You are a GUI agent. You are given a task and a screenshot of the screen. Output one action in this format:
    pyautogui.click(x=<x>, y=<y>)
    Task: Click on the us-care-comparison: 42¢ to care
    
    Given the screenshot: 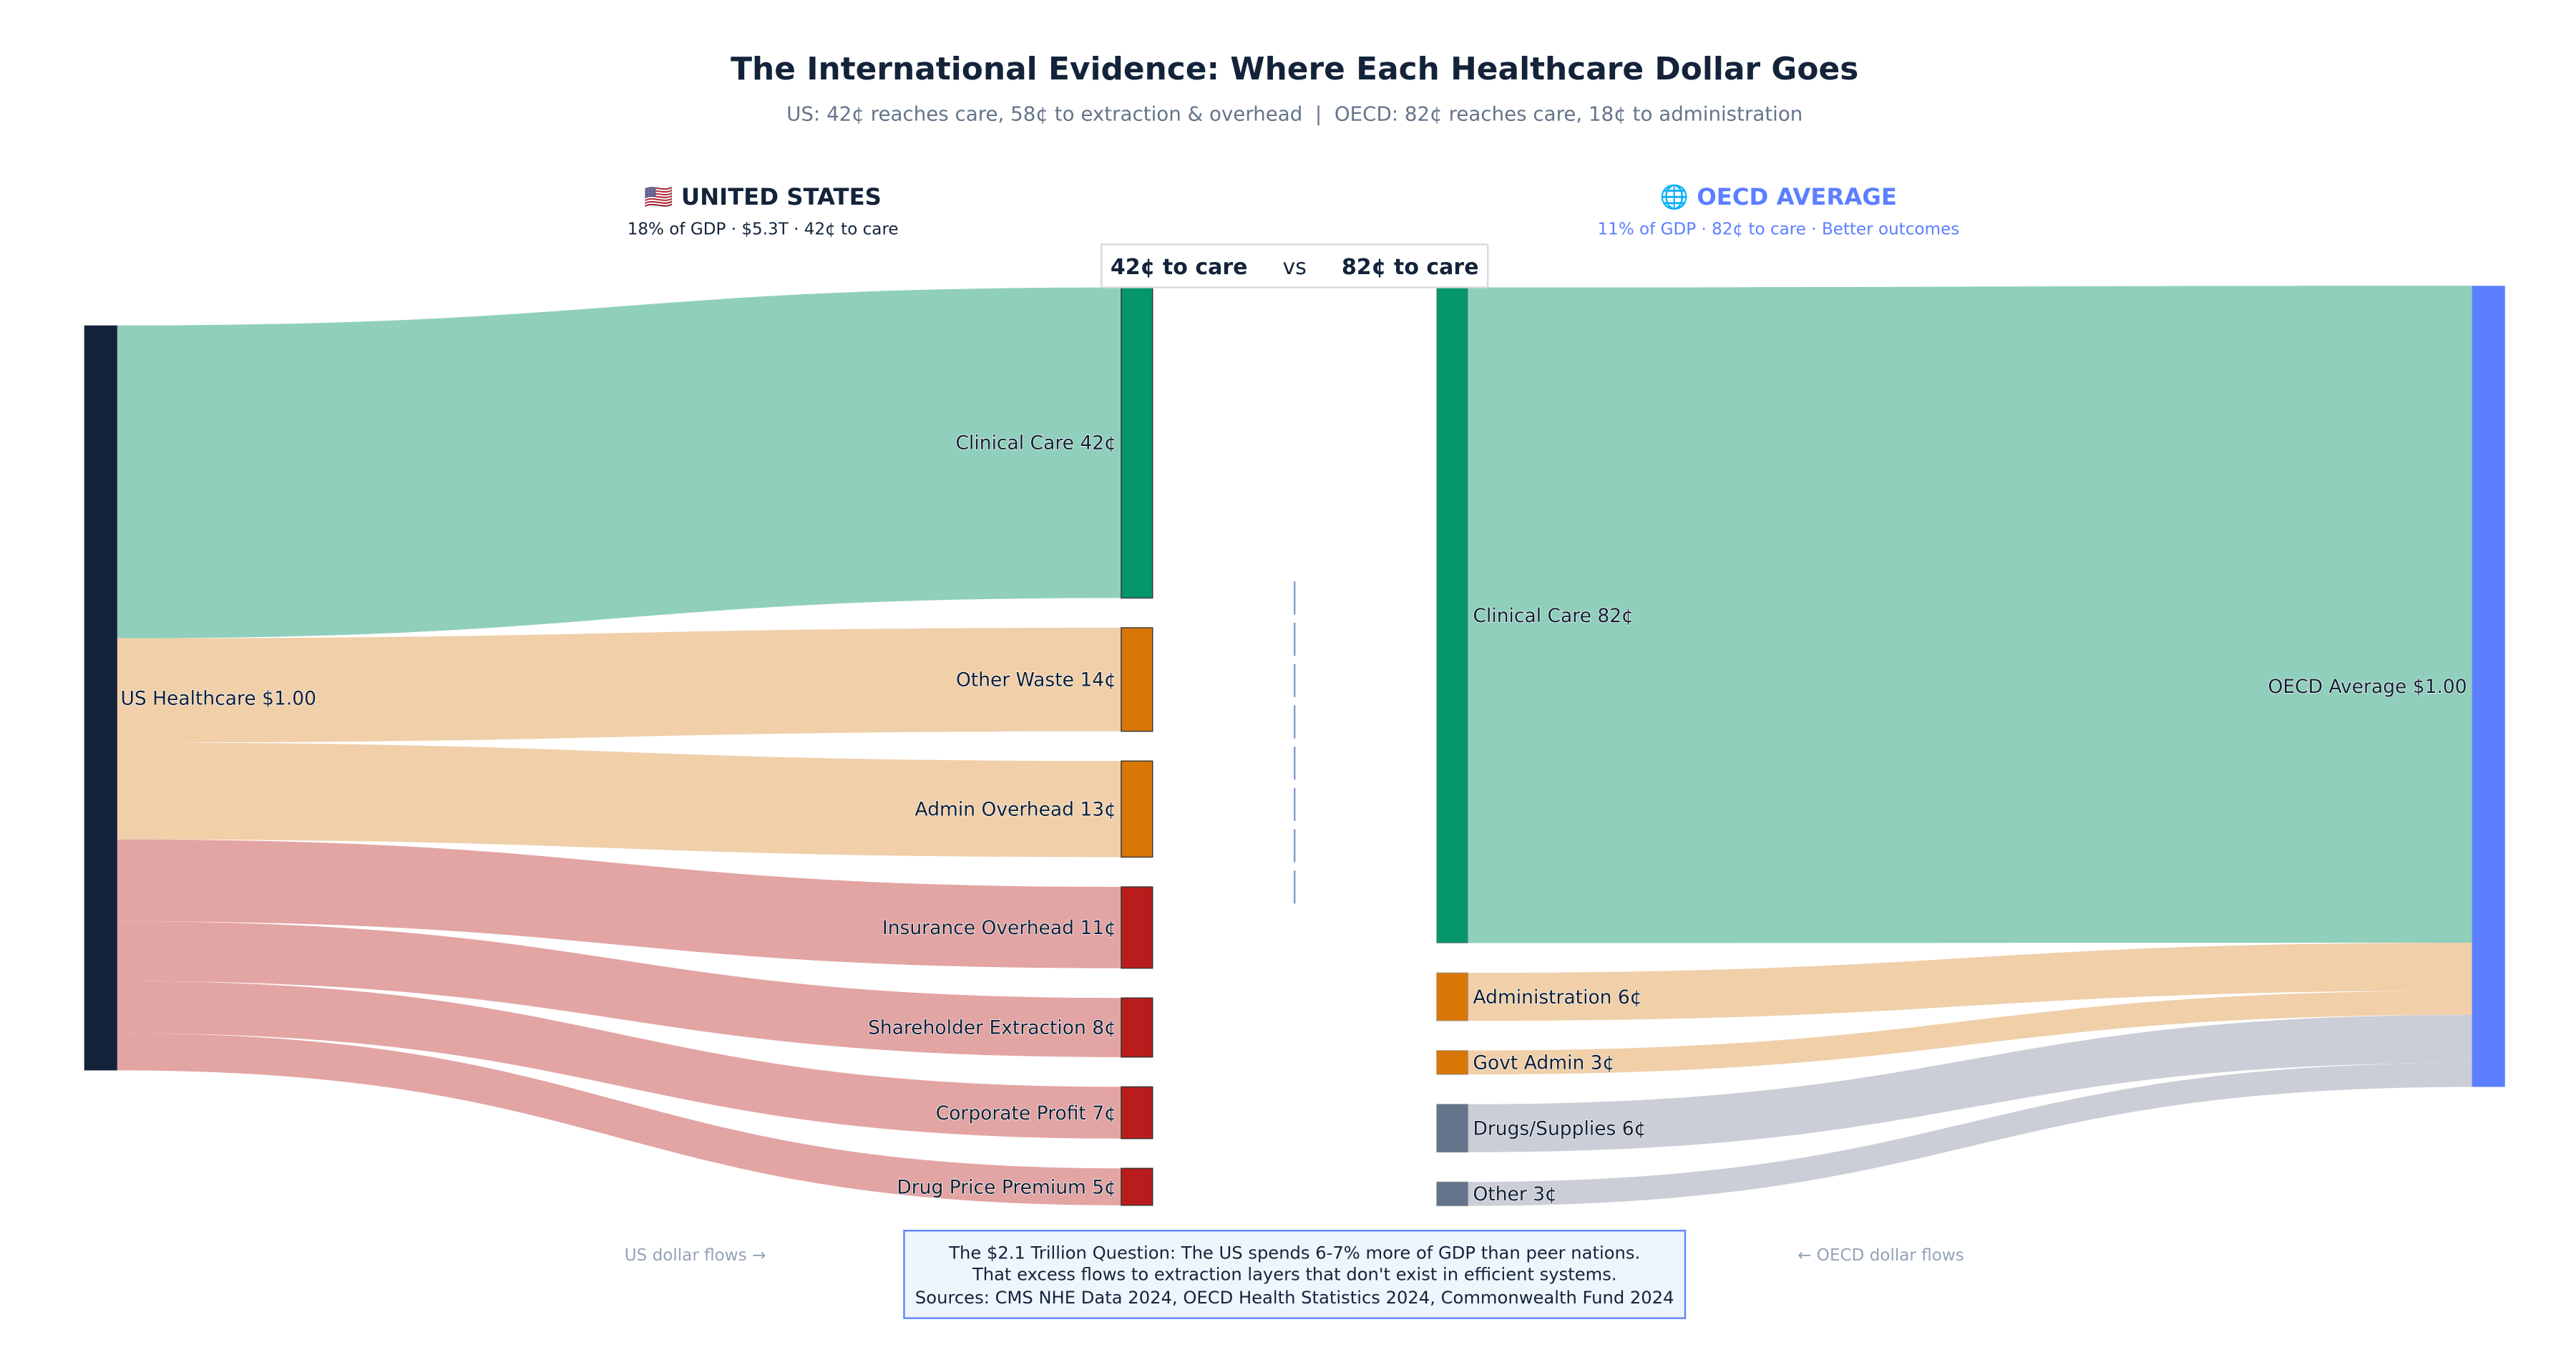 What is the action you would take?
    pyautogui.click(x=1179, y=267)
    